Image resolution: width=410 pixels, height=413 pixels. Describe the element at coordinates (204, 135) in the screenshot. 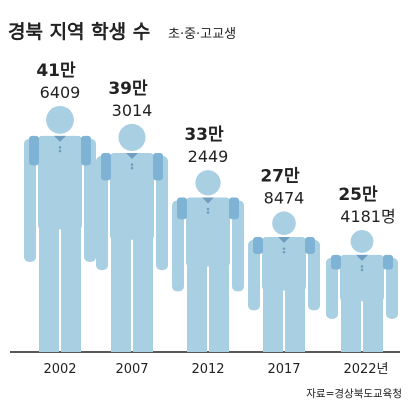

I see `value-label: 33만` at that location.